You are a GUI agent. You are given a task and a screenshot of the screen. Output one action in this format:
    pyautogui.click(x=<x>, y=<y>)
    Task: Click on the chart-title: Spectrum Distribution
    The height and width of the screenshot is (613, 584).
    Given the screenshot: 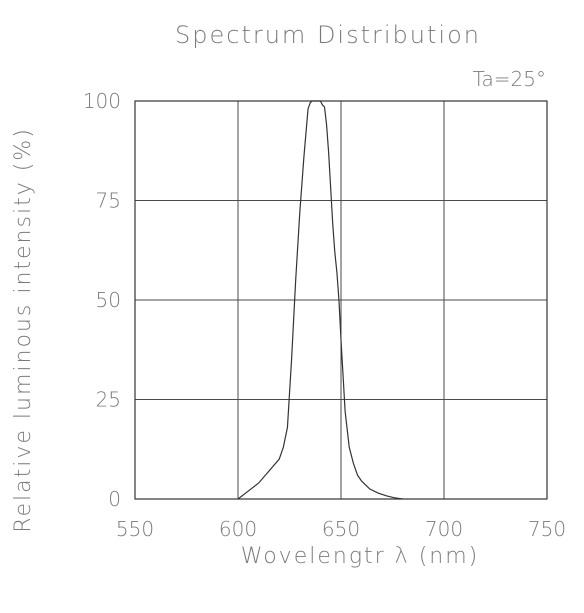 What is the action you would take?
    pyautogui.click(x=328, y=35)
    